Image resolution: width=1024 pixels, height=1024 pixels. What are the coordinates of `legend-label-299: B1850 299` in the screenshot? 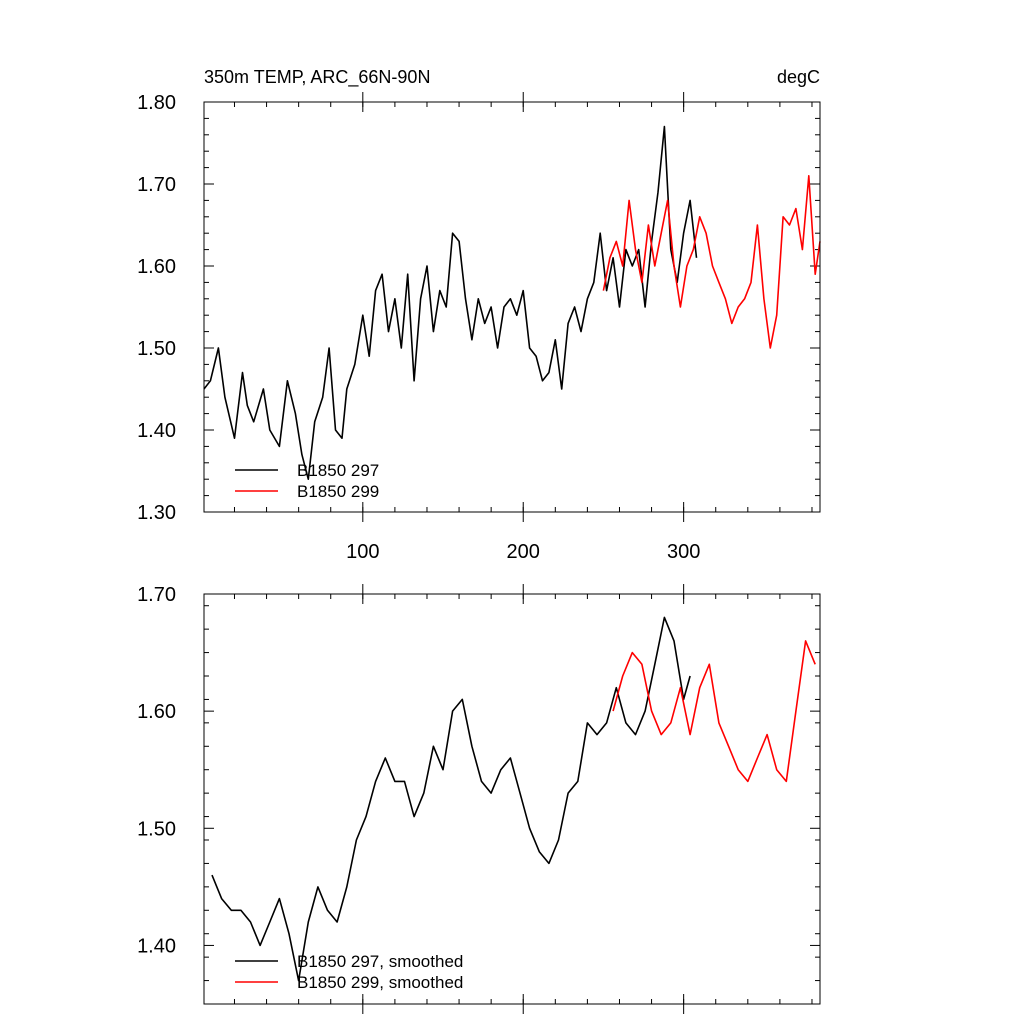 It's located at (338, 491).